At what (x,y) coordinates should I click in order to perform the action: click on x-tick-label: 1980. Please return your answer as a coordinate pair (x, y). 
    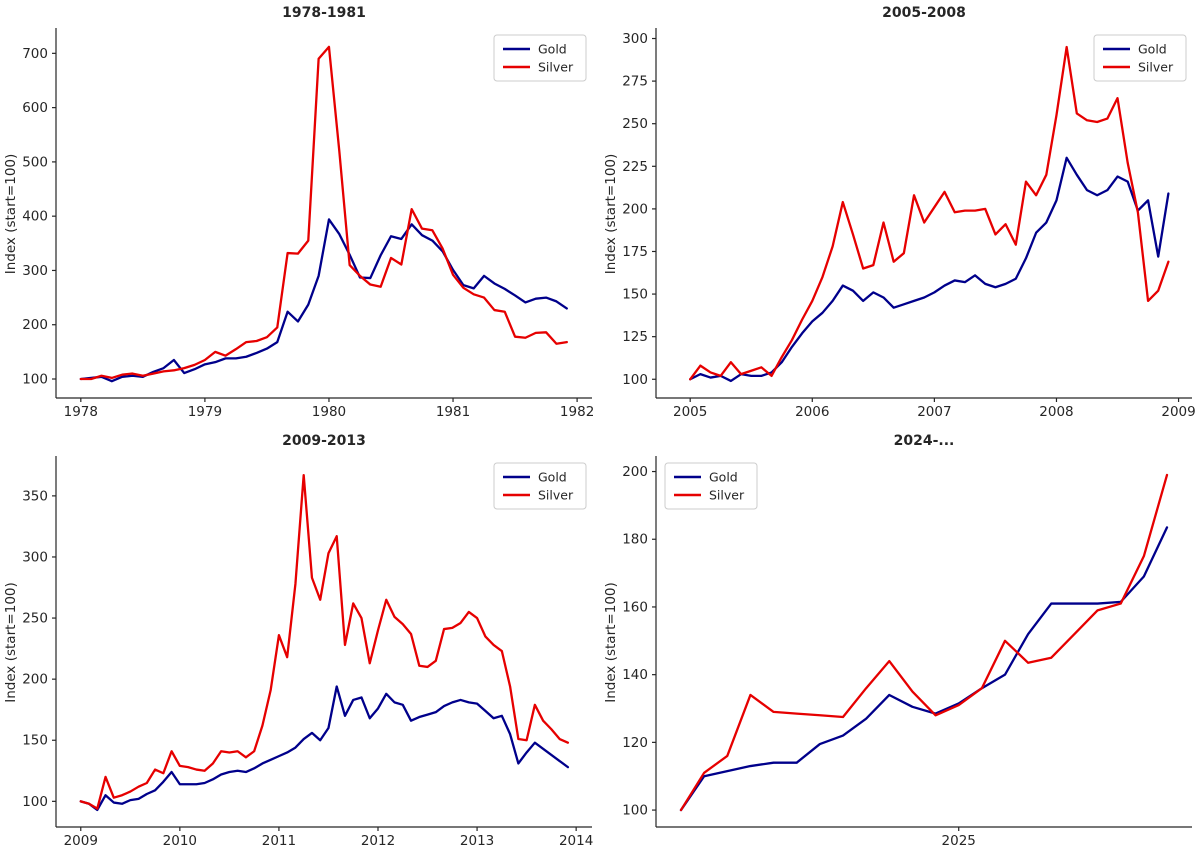
    Looking at the image, I should click on (329, 412).